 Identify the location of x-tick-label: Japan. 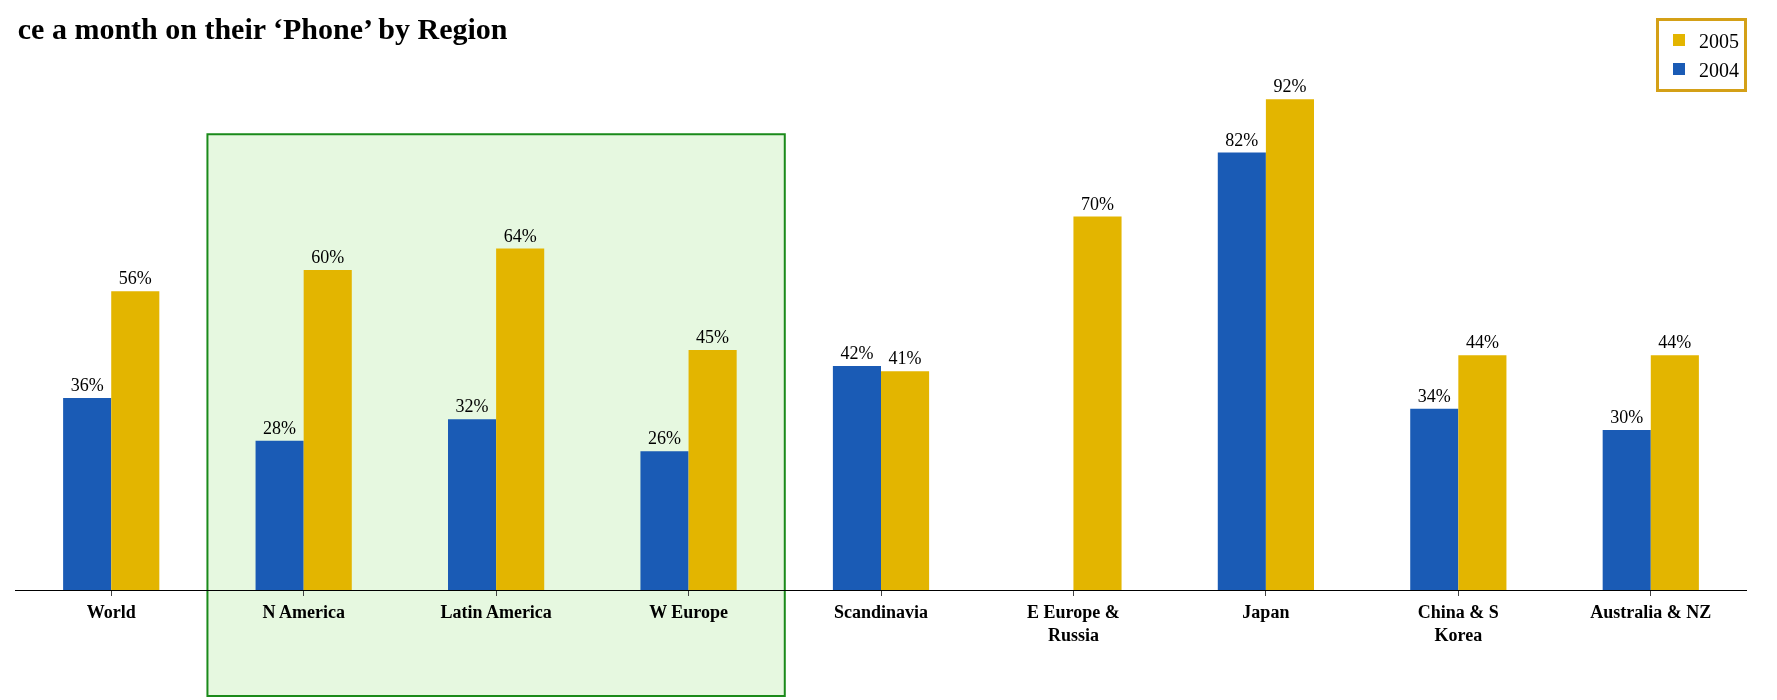
(1266, 611).